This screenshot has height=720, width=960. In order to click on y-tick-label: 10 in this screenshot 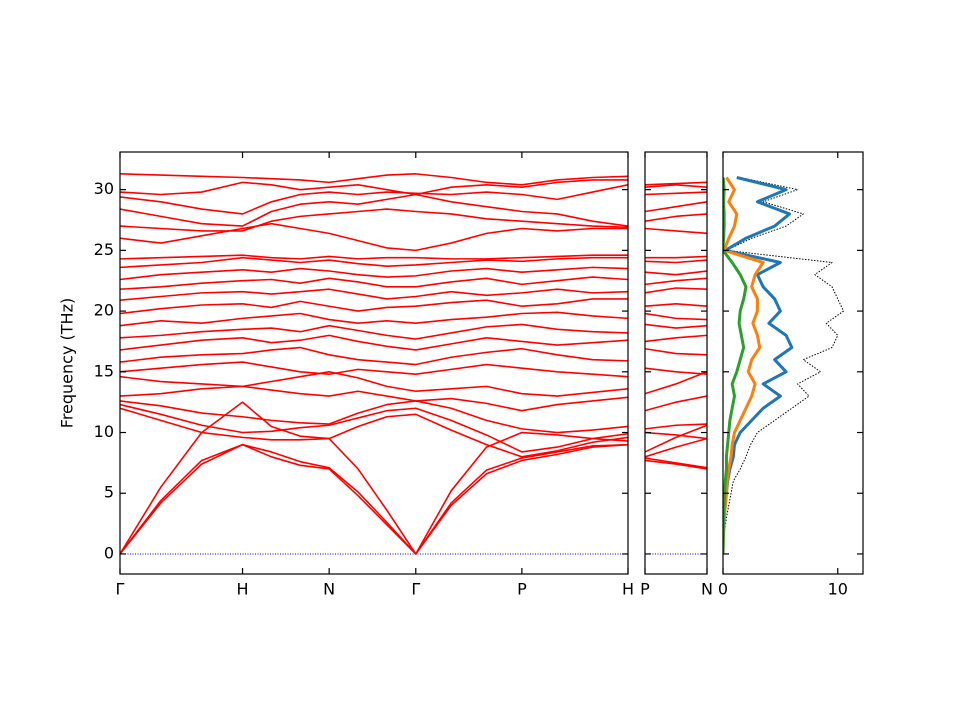, I will do `click(104, 431)`.